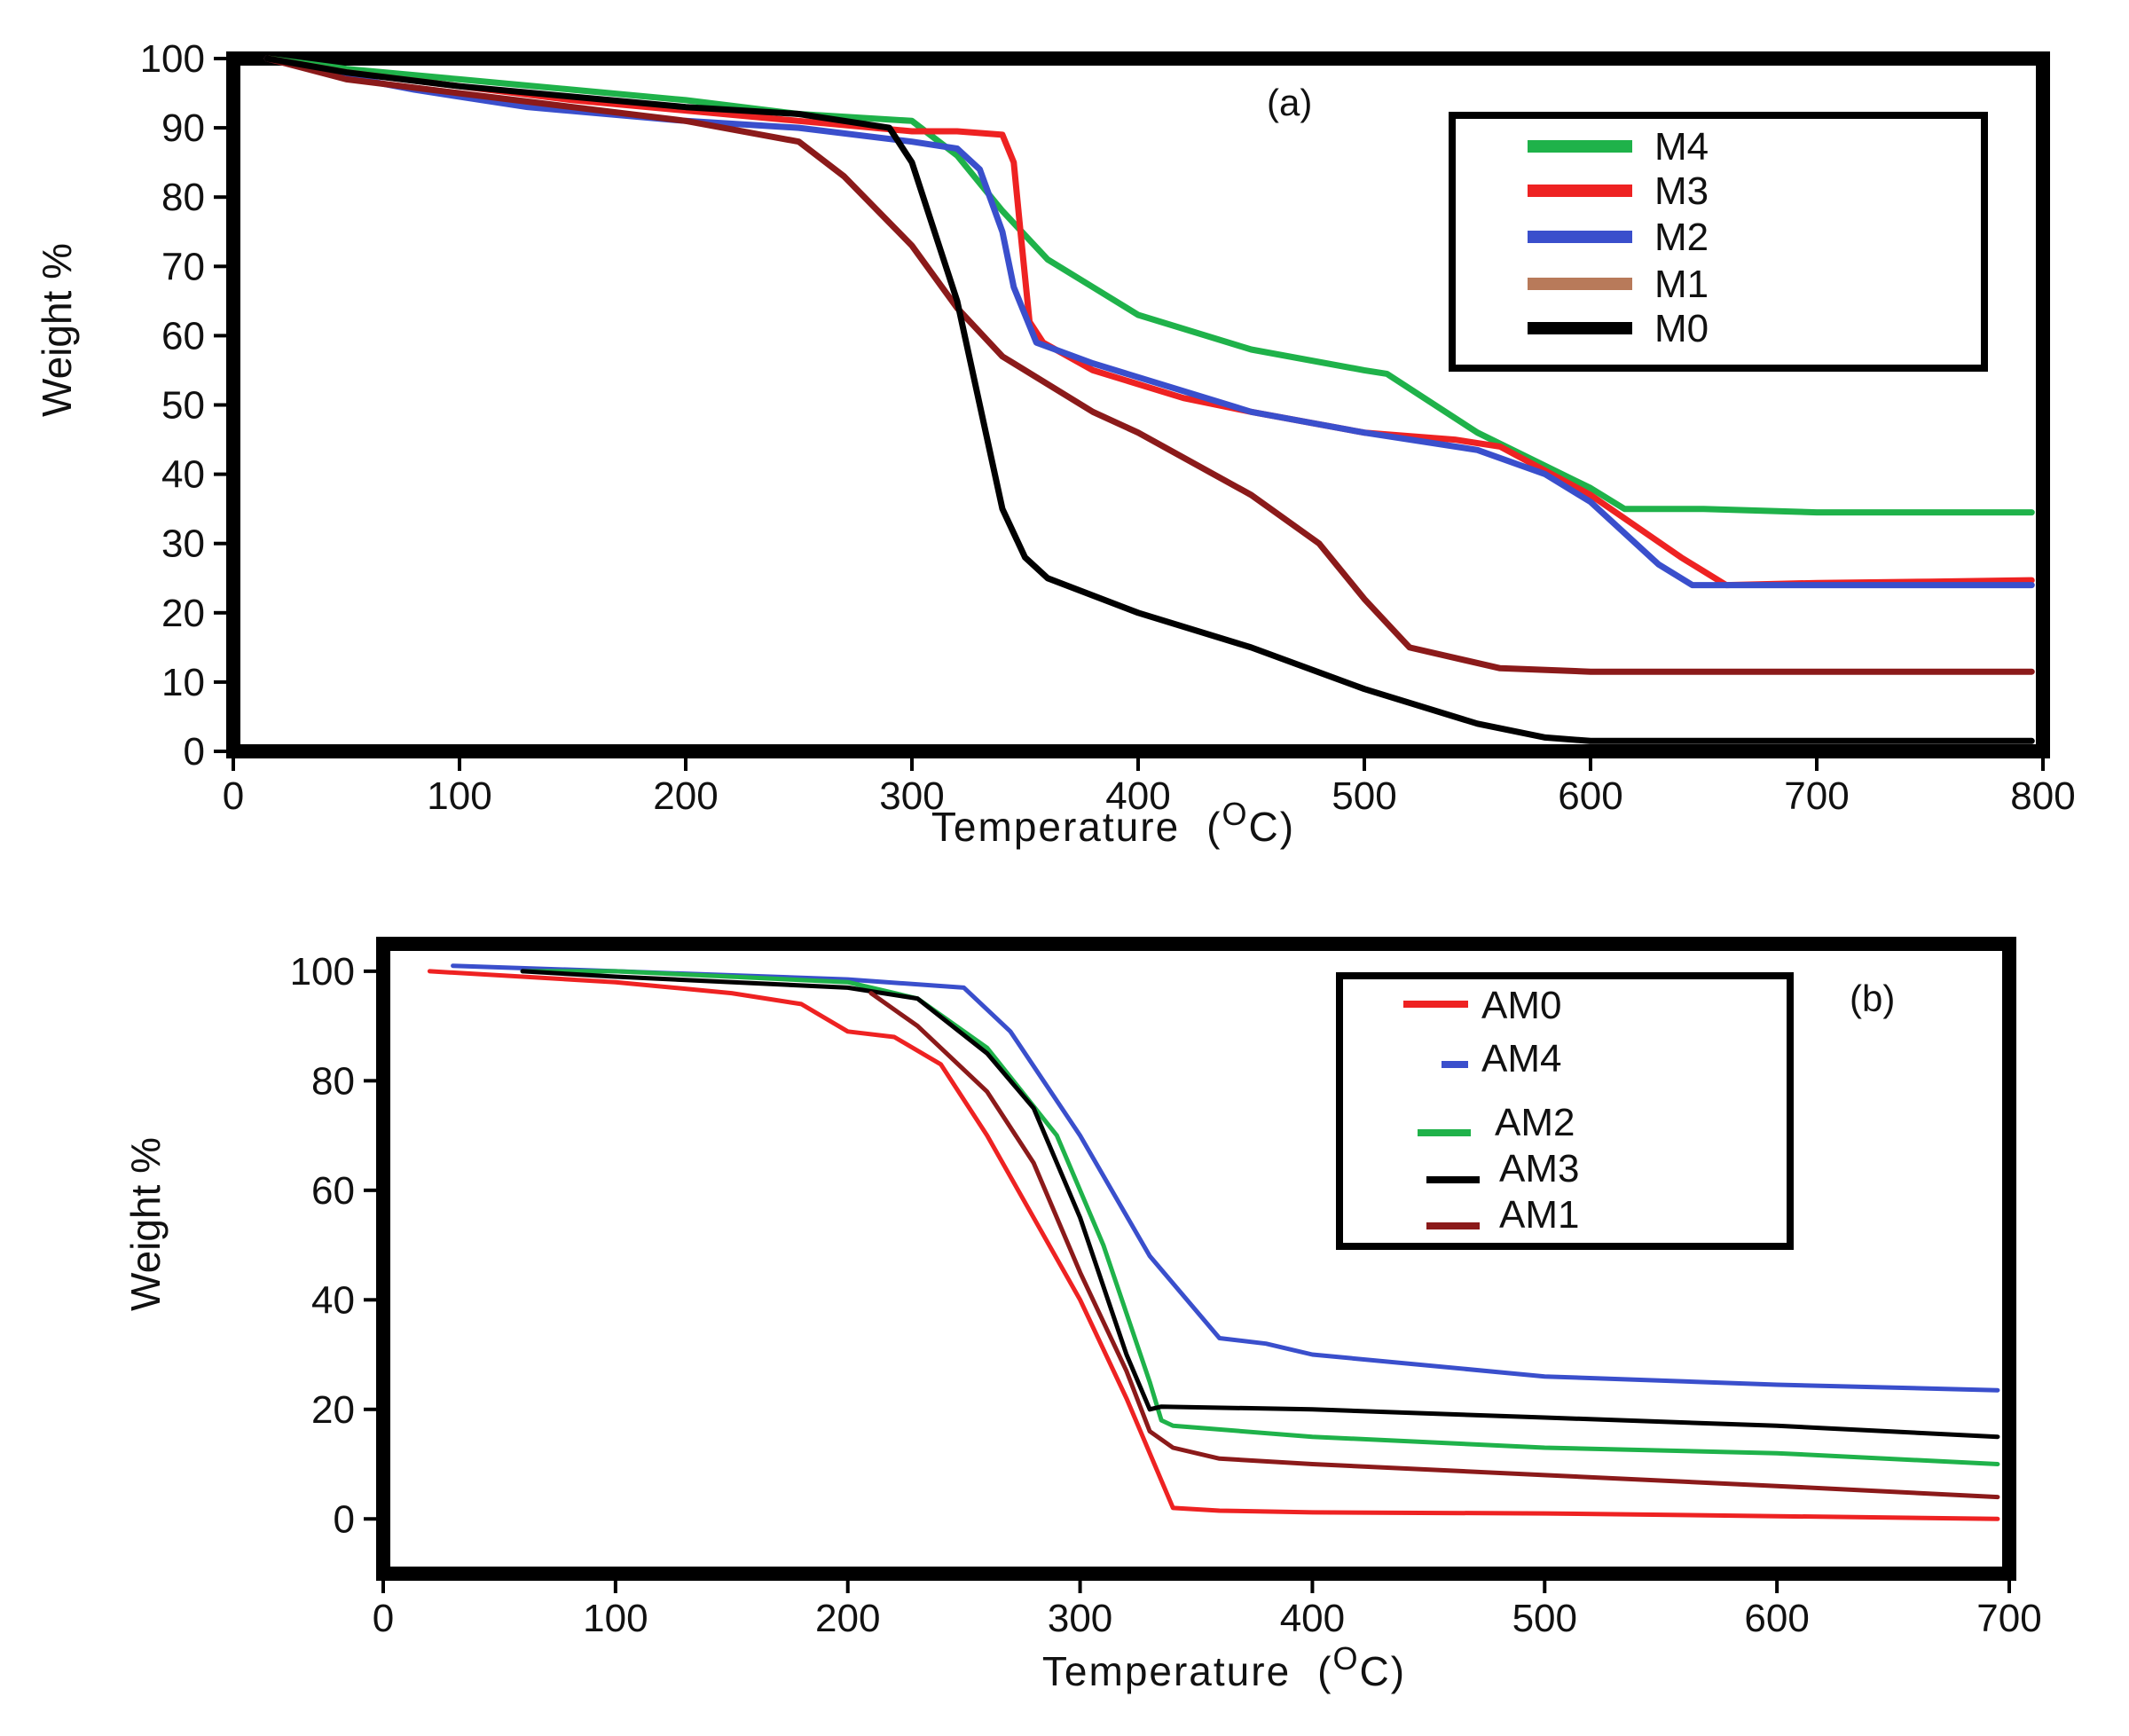  Describe the element at coordinates (1718, 242) in the screenshot. I see `panel-a-legend: M4 M3 M2 M1 M0` at that location.